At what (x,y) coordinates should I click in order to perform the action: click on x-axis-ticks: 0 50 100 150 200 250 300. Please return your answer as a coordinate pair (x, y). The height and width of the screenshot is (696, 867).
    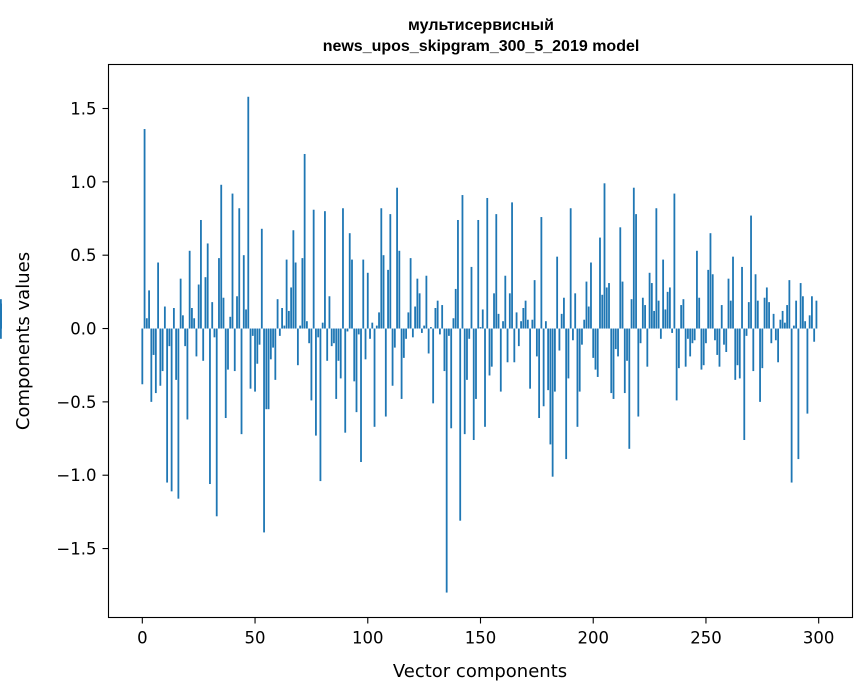
    Looking at the image, I should click on (485, 632).